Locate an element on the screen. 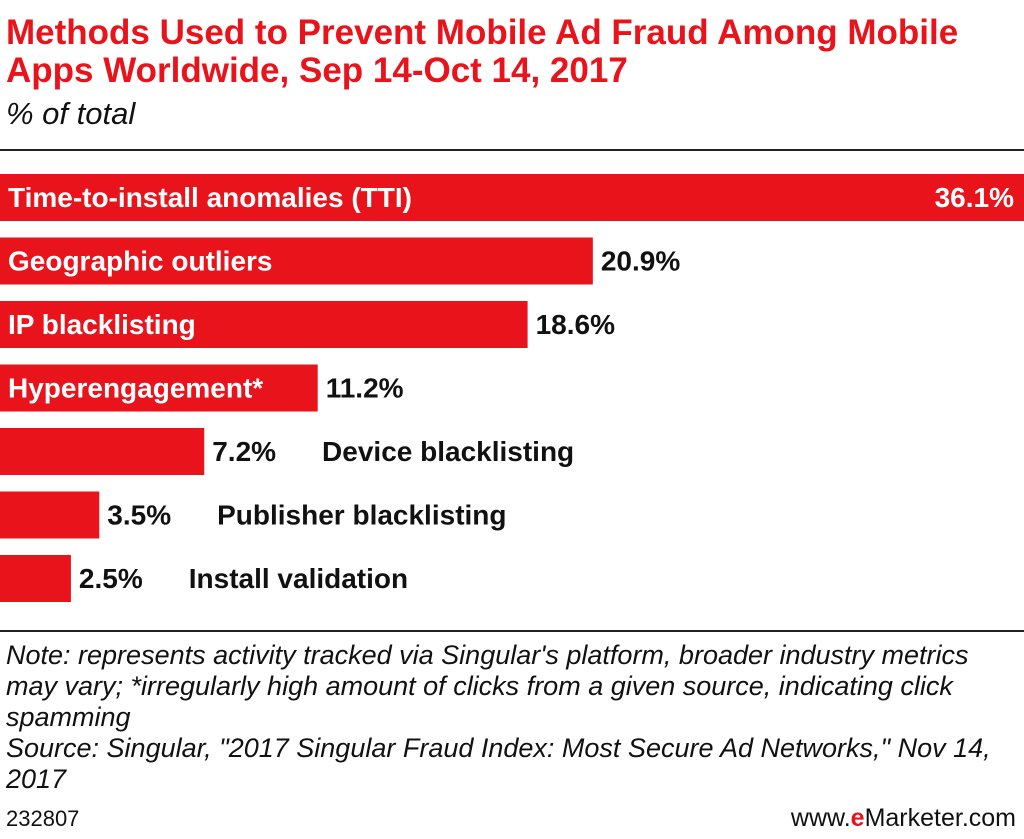 Image resolution: width=1024 pixels, height=839 pixels. value-label: 36.1% is located at coordinates (974, 197).